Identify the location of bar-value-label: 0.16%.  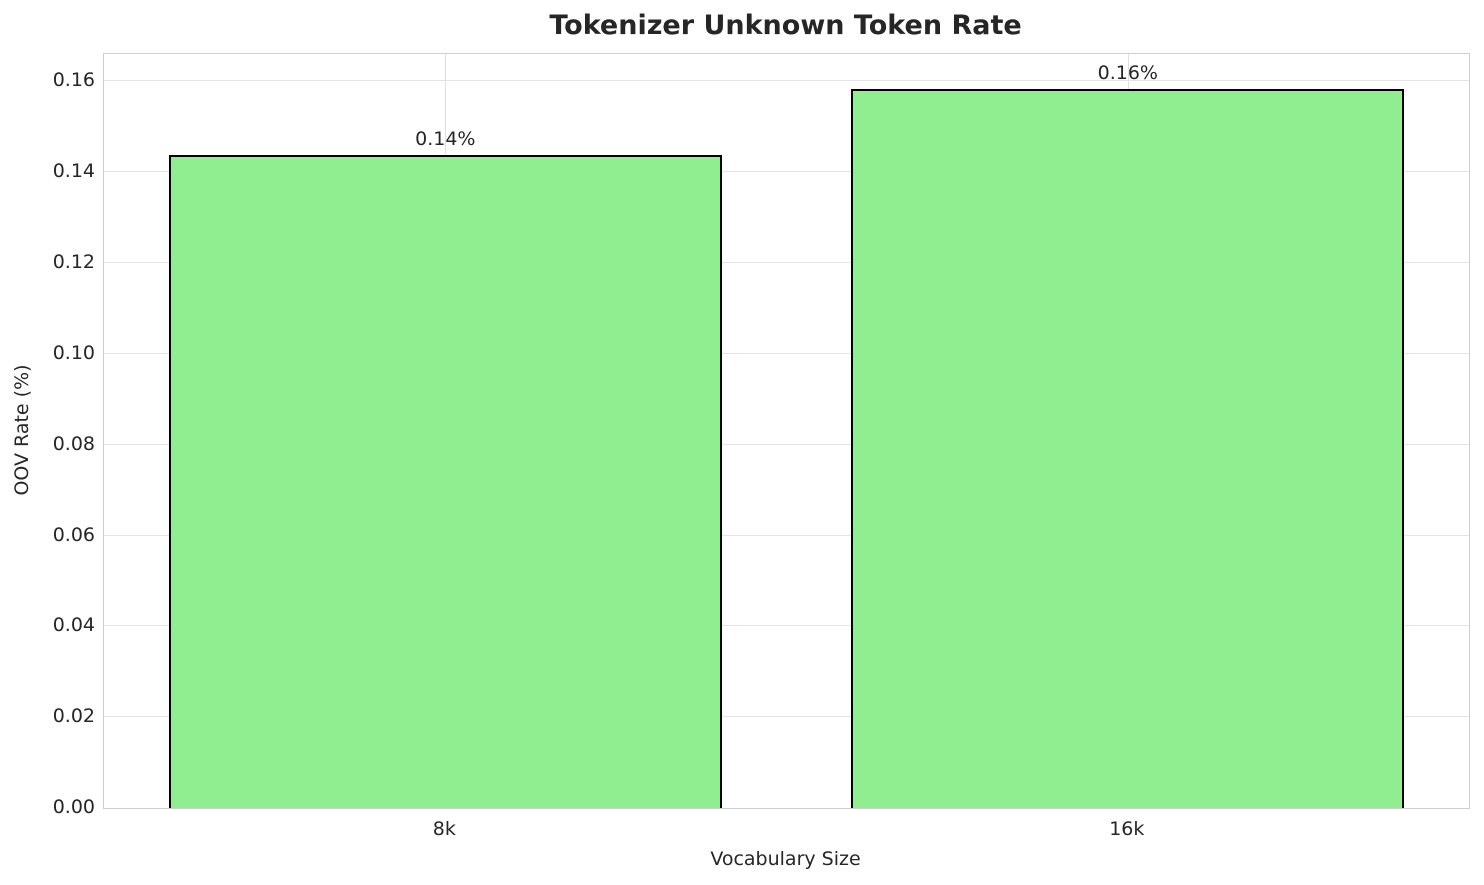
(1127, 72).